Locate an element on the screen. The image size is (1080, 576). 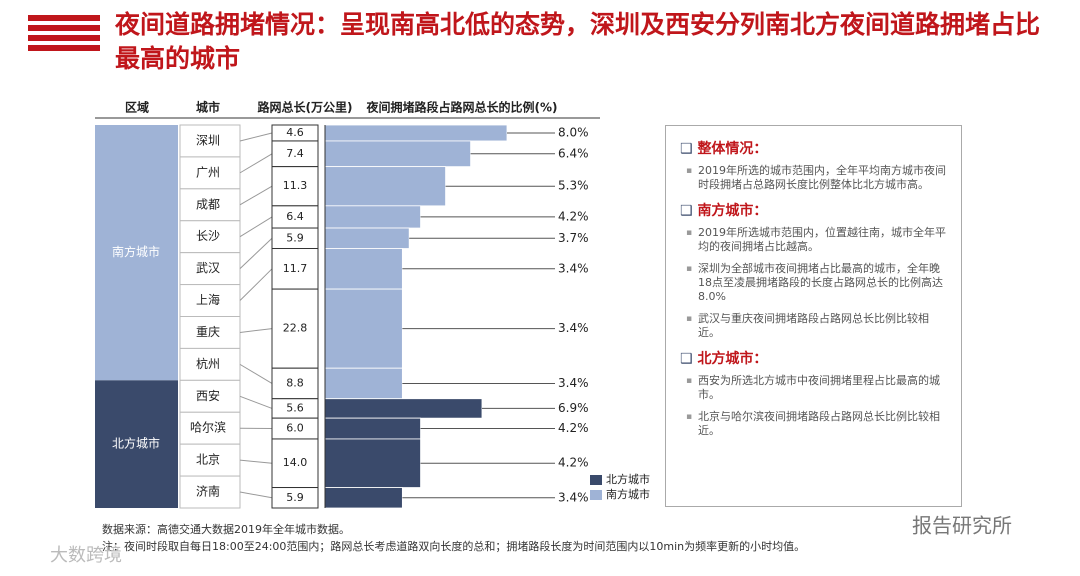
length-label: 11.3 is located at coordinates (295, 185).